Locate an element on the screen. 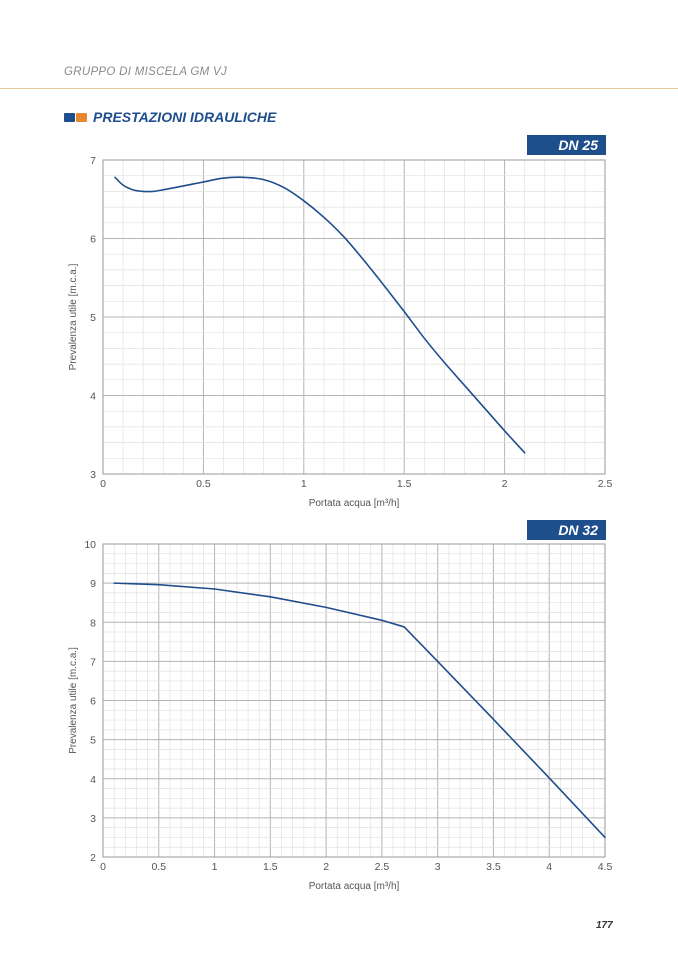 This screenshot has height=959, width=678. dn25-x-tick-label: 2 is located at coordinates (505, 484).